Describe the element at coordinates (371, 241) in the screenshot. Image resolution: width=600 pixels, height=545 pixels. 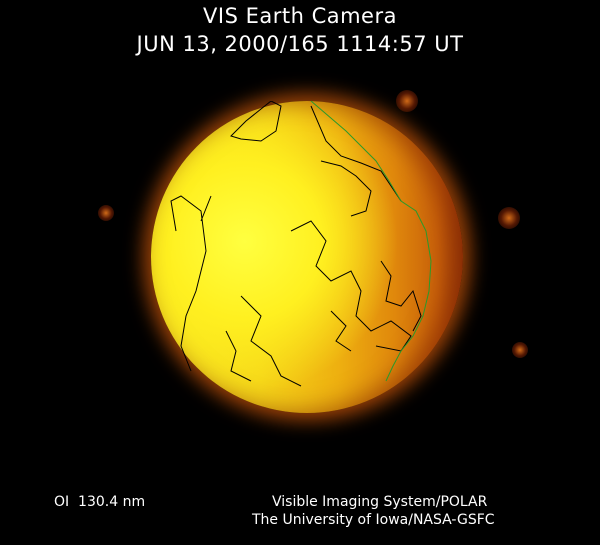
I see `terminator-line` at that location.